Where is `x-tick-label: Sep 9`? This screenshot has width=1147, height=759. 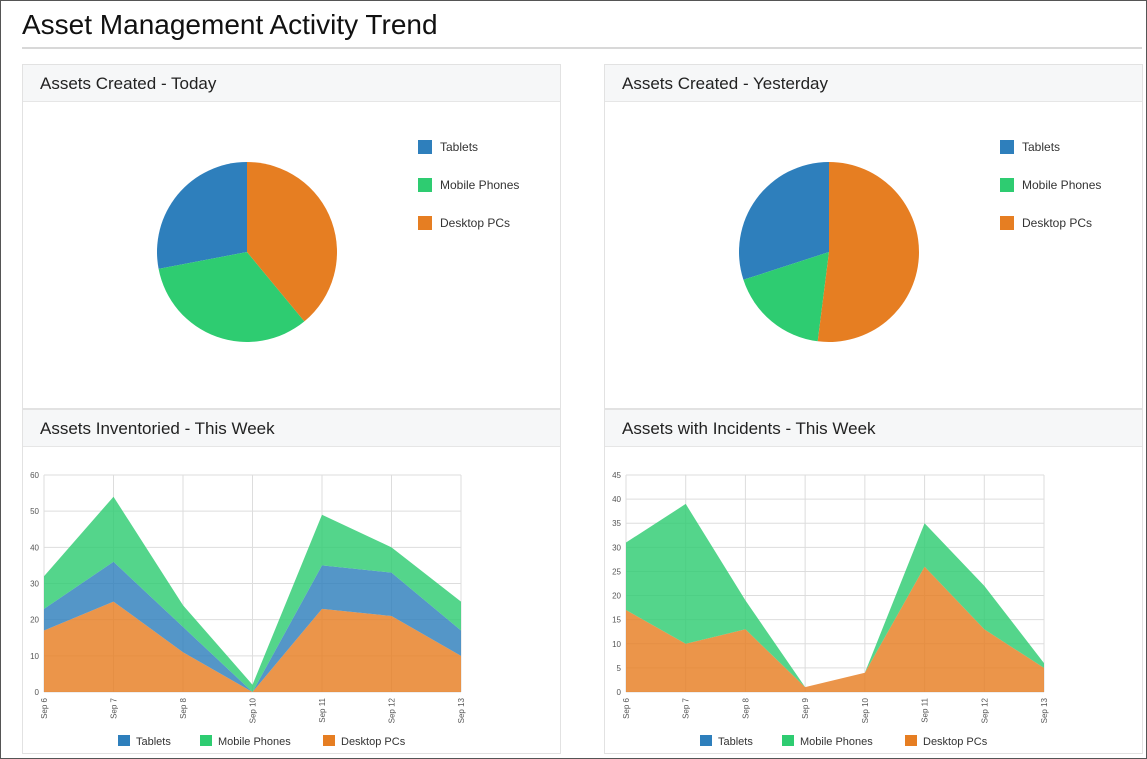 x-tick-label: Sep 9 is located at coordinates (805, 707).